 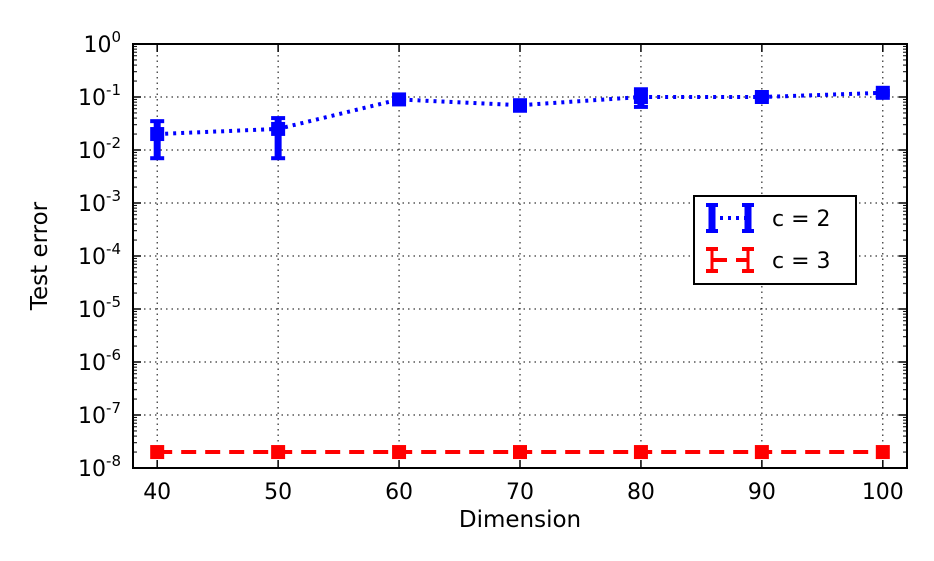 I want to click on x-tick-label: 70, so click(x=520, y=492).